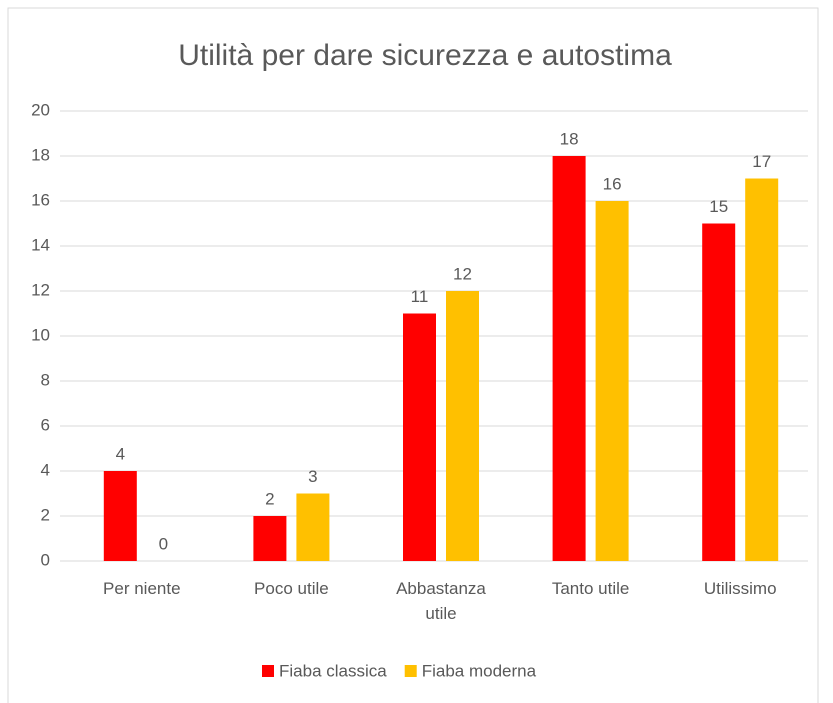  Describe the element at coordinates (312, 476) in the screenshot. I see `data-label: 3` at that location.